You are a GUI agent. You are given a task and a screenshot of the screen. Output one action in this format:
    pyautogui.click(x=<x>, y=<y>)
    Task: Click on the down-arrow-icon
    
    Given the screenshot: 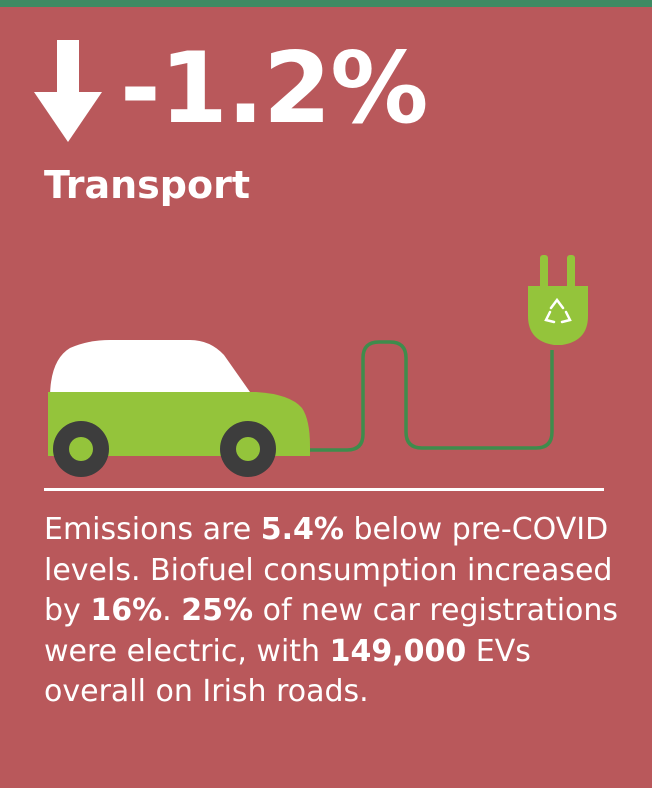 What is the action you would take?
    pyautogui.click(x=68, y=91)
    